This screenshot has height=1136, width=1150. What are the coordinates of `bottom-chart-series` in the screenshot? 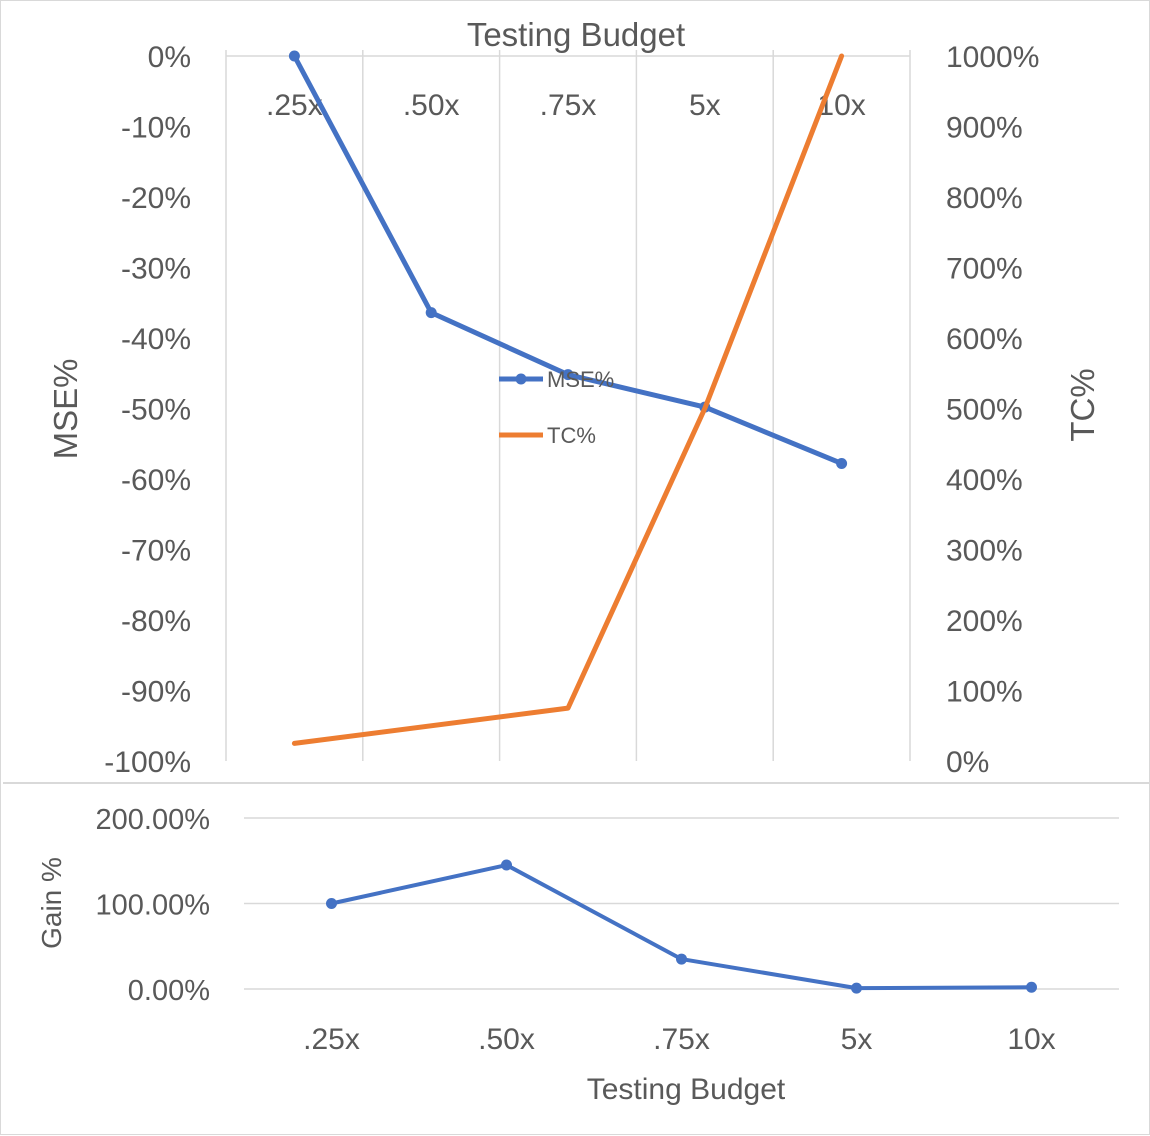 It's located at (681, 926).